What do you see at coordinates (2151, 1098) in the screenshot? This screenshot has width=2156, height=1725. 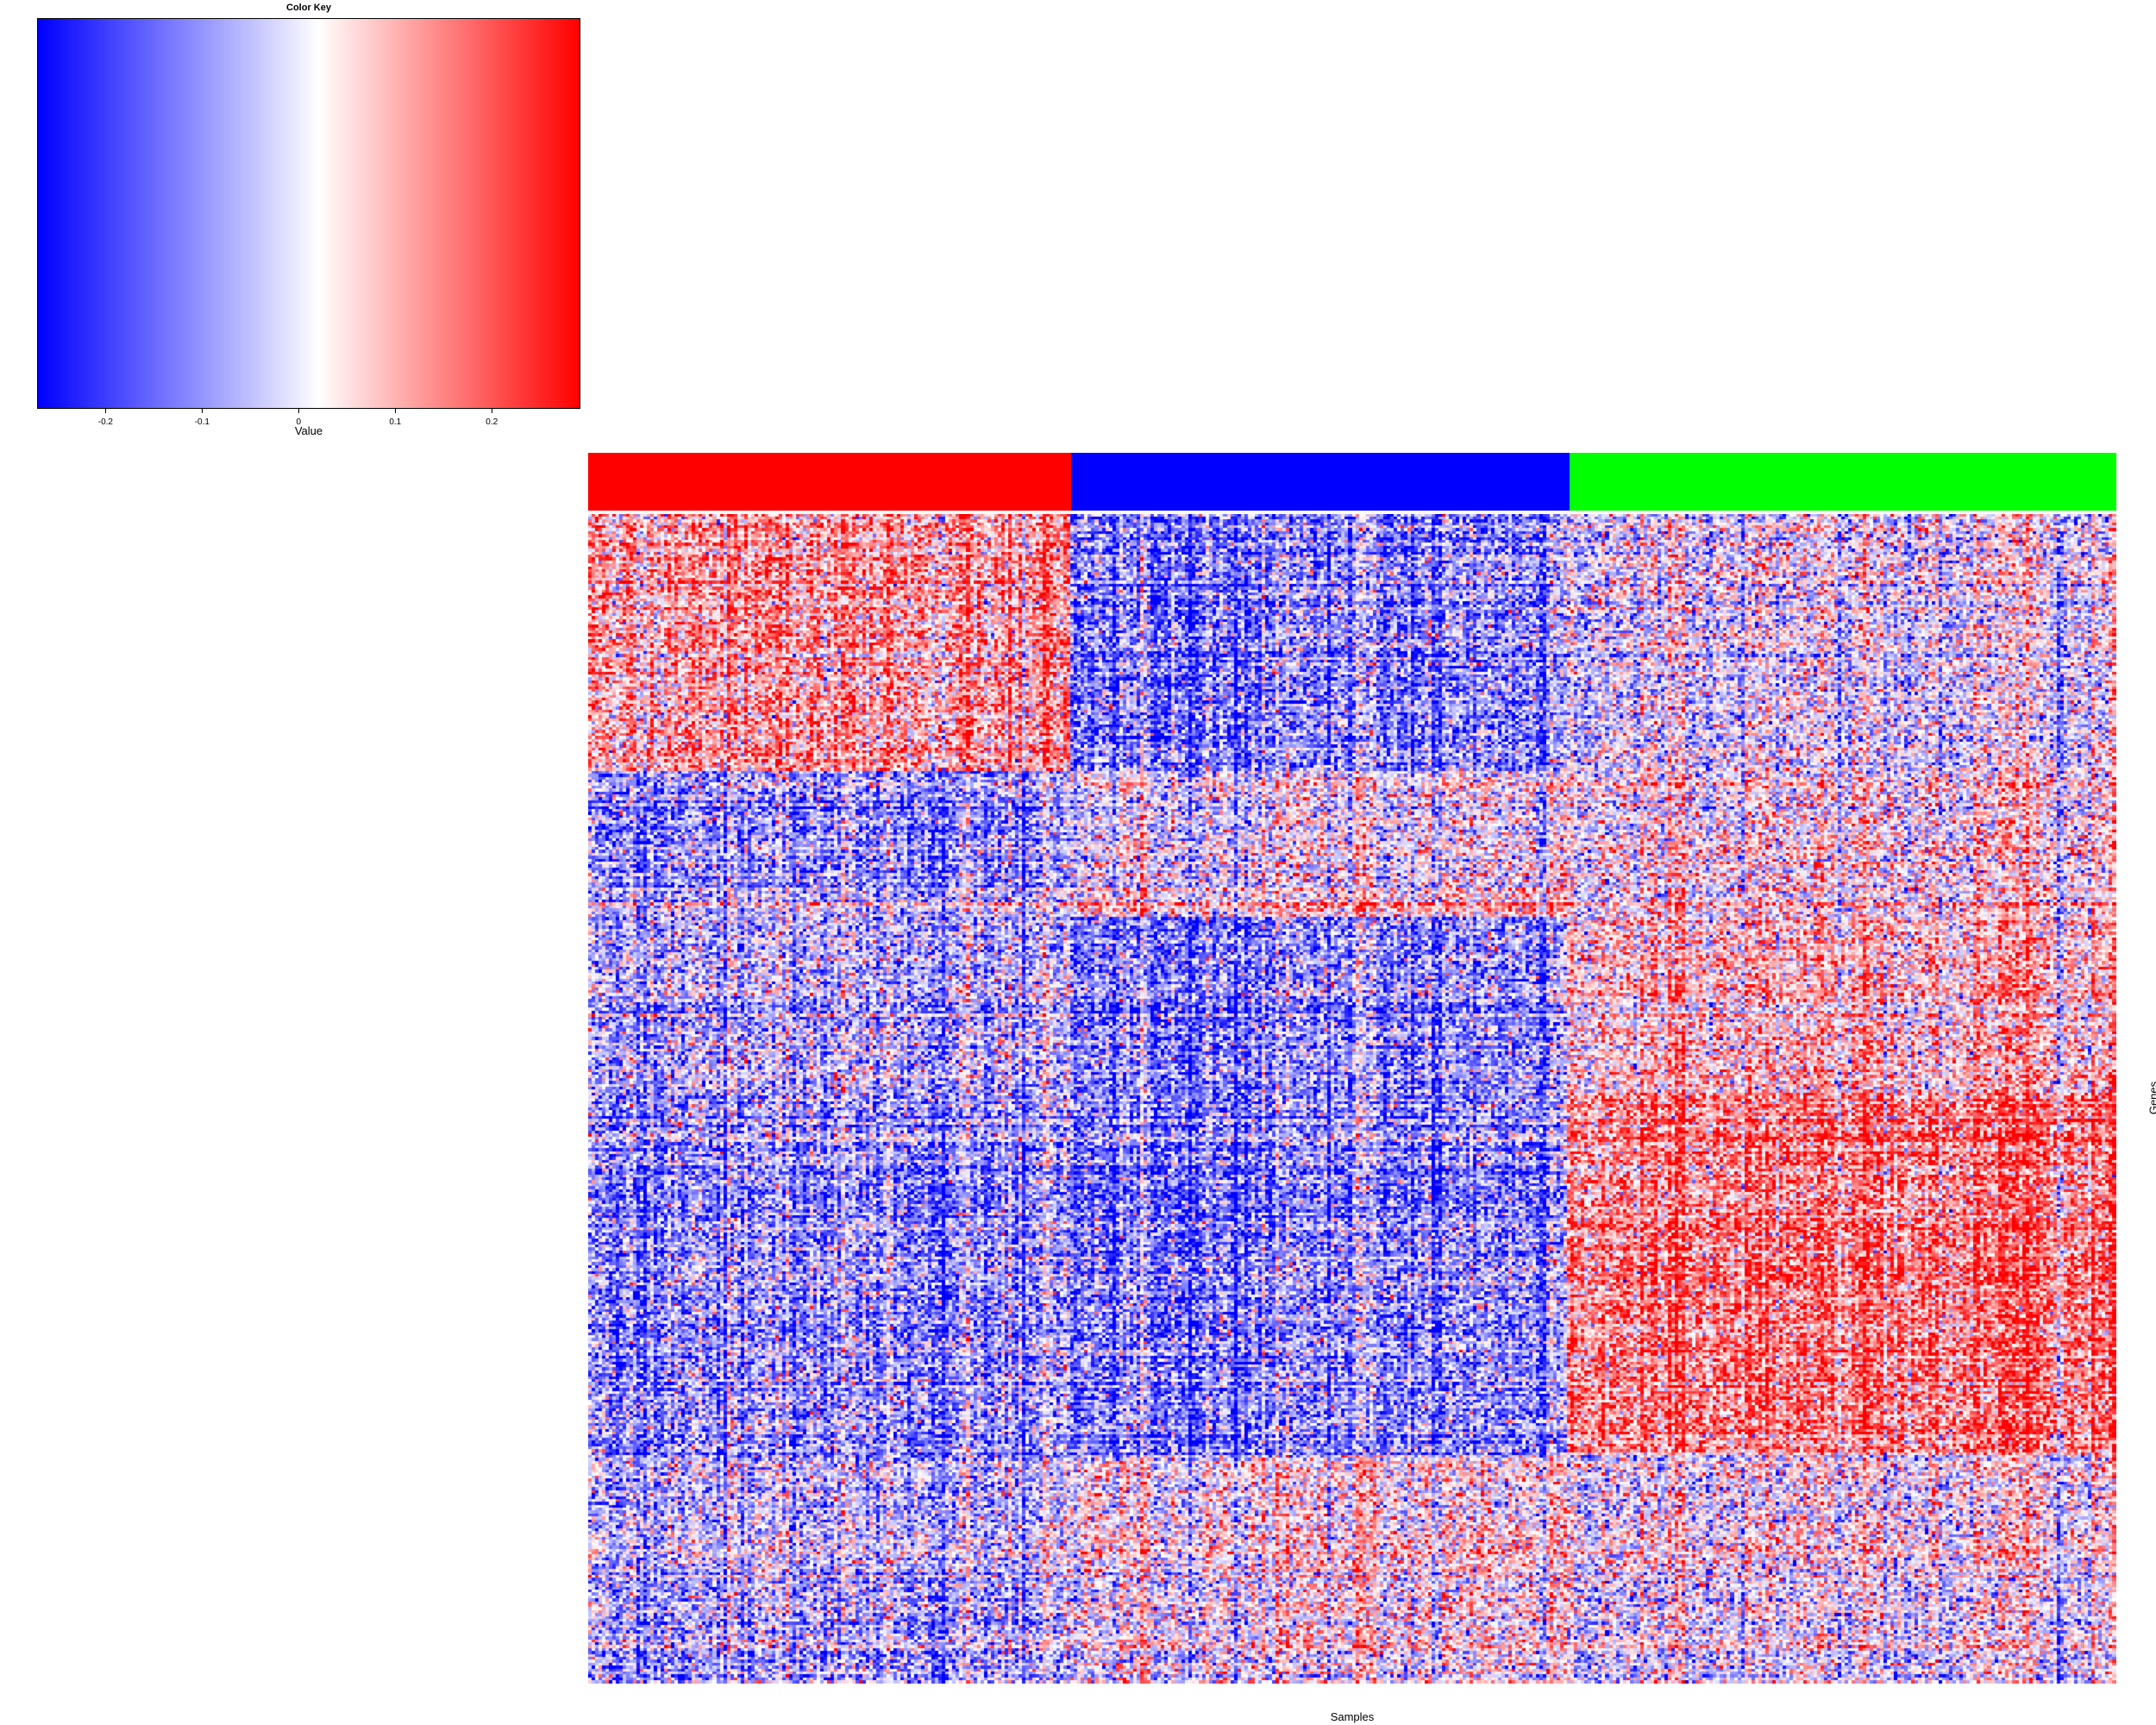 I see `y-axis-label: Genes` at bounding box center [2151, 1098].